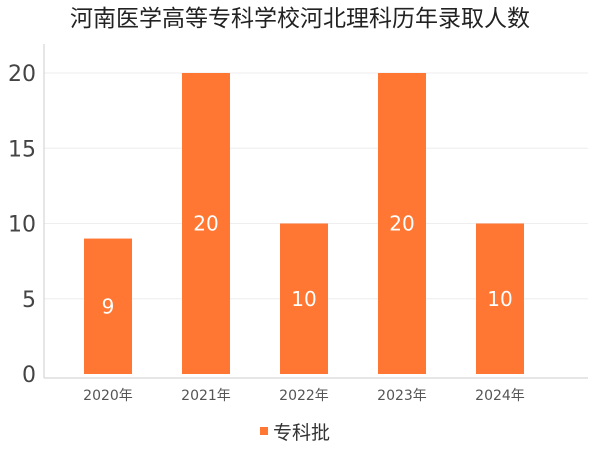 The width and height of the screenshot is (600, 450). What do you see at coordinates (402, 396) in the screenshot?
I see `x-tick-label: 2023年` at bounding box center [402, 396].